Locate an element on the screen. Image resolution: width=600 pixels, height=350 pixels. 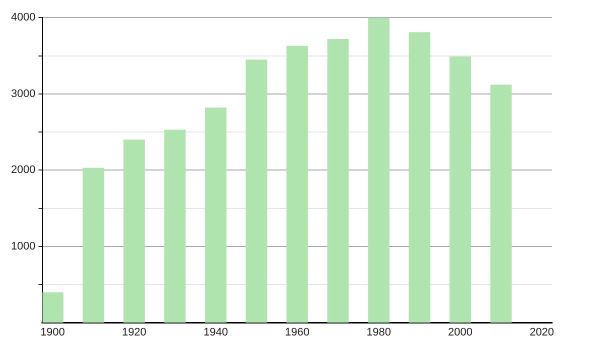
x-tick-label: 2020 is located at coordinates (542, 332).